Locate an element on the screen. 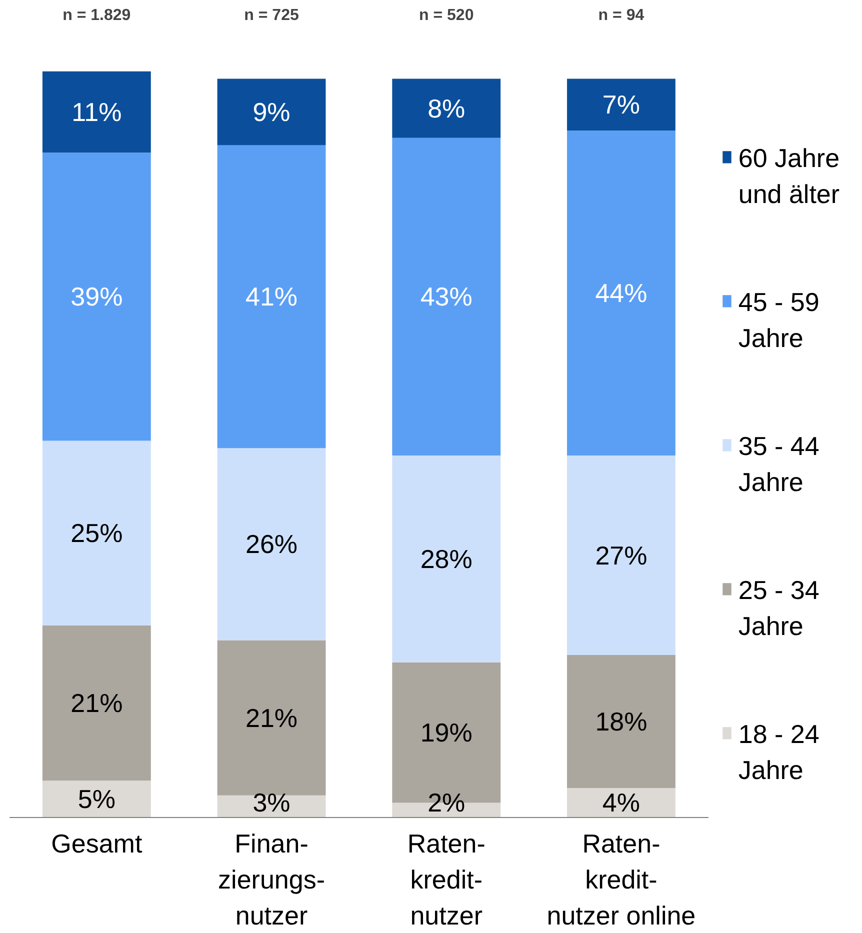 Image resolution: width=862 pixels, height=933 pixels. data-label: 9% is located at coordinates (271, 112).